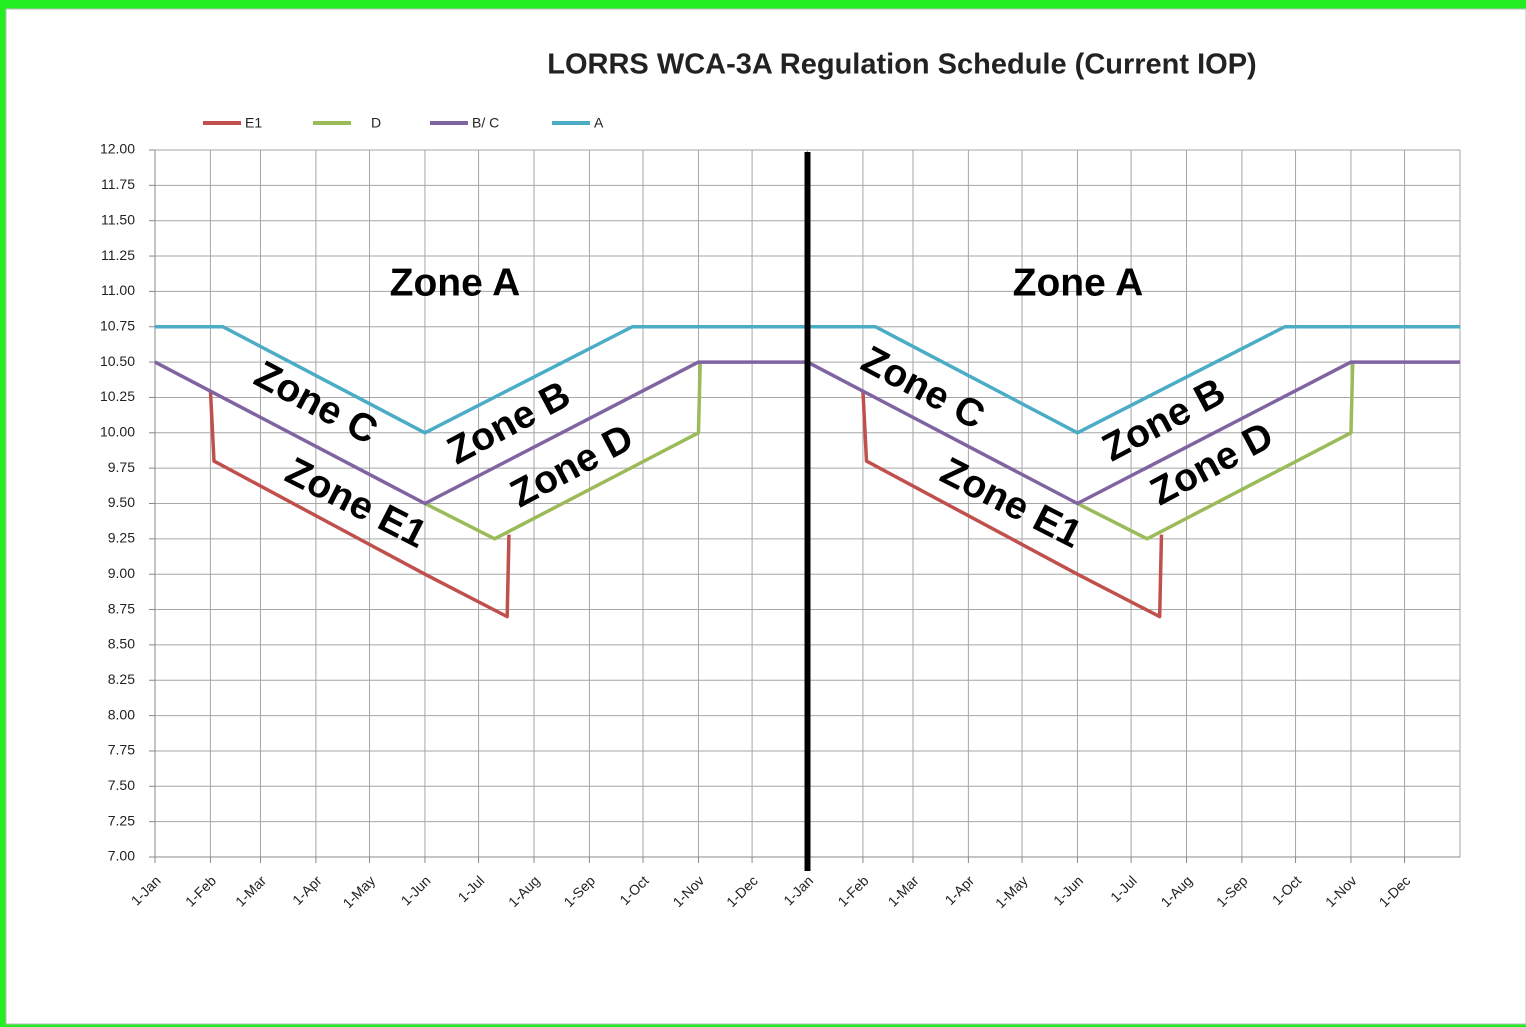 This screenshot has width=1526, height=1027. Describe the element at coordinates (121, 644) in the screenshot. I see `y-tick-label: 8.50` at that location.